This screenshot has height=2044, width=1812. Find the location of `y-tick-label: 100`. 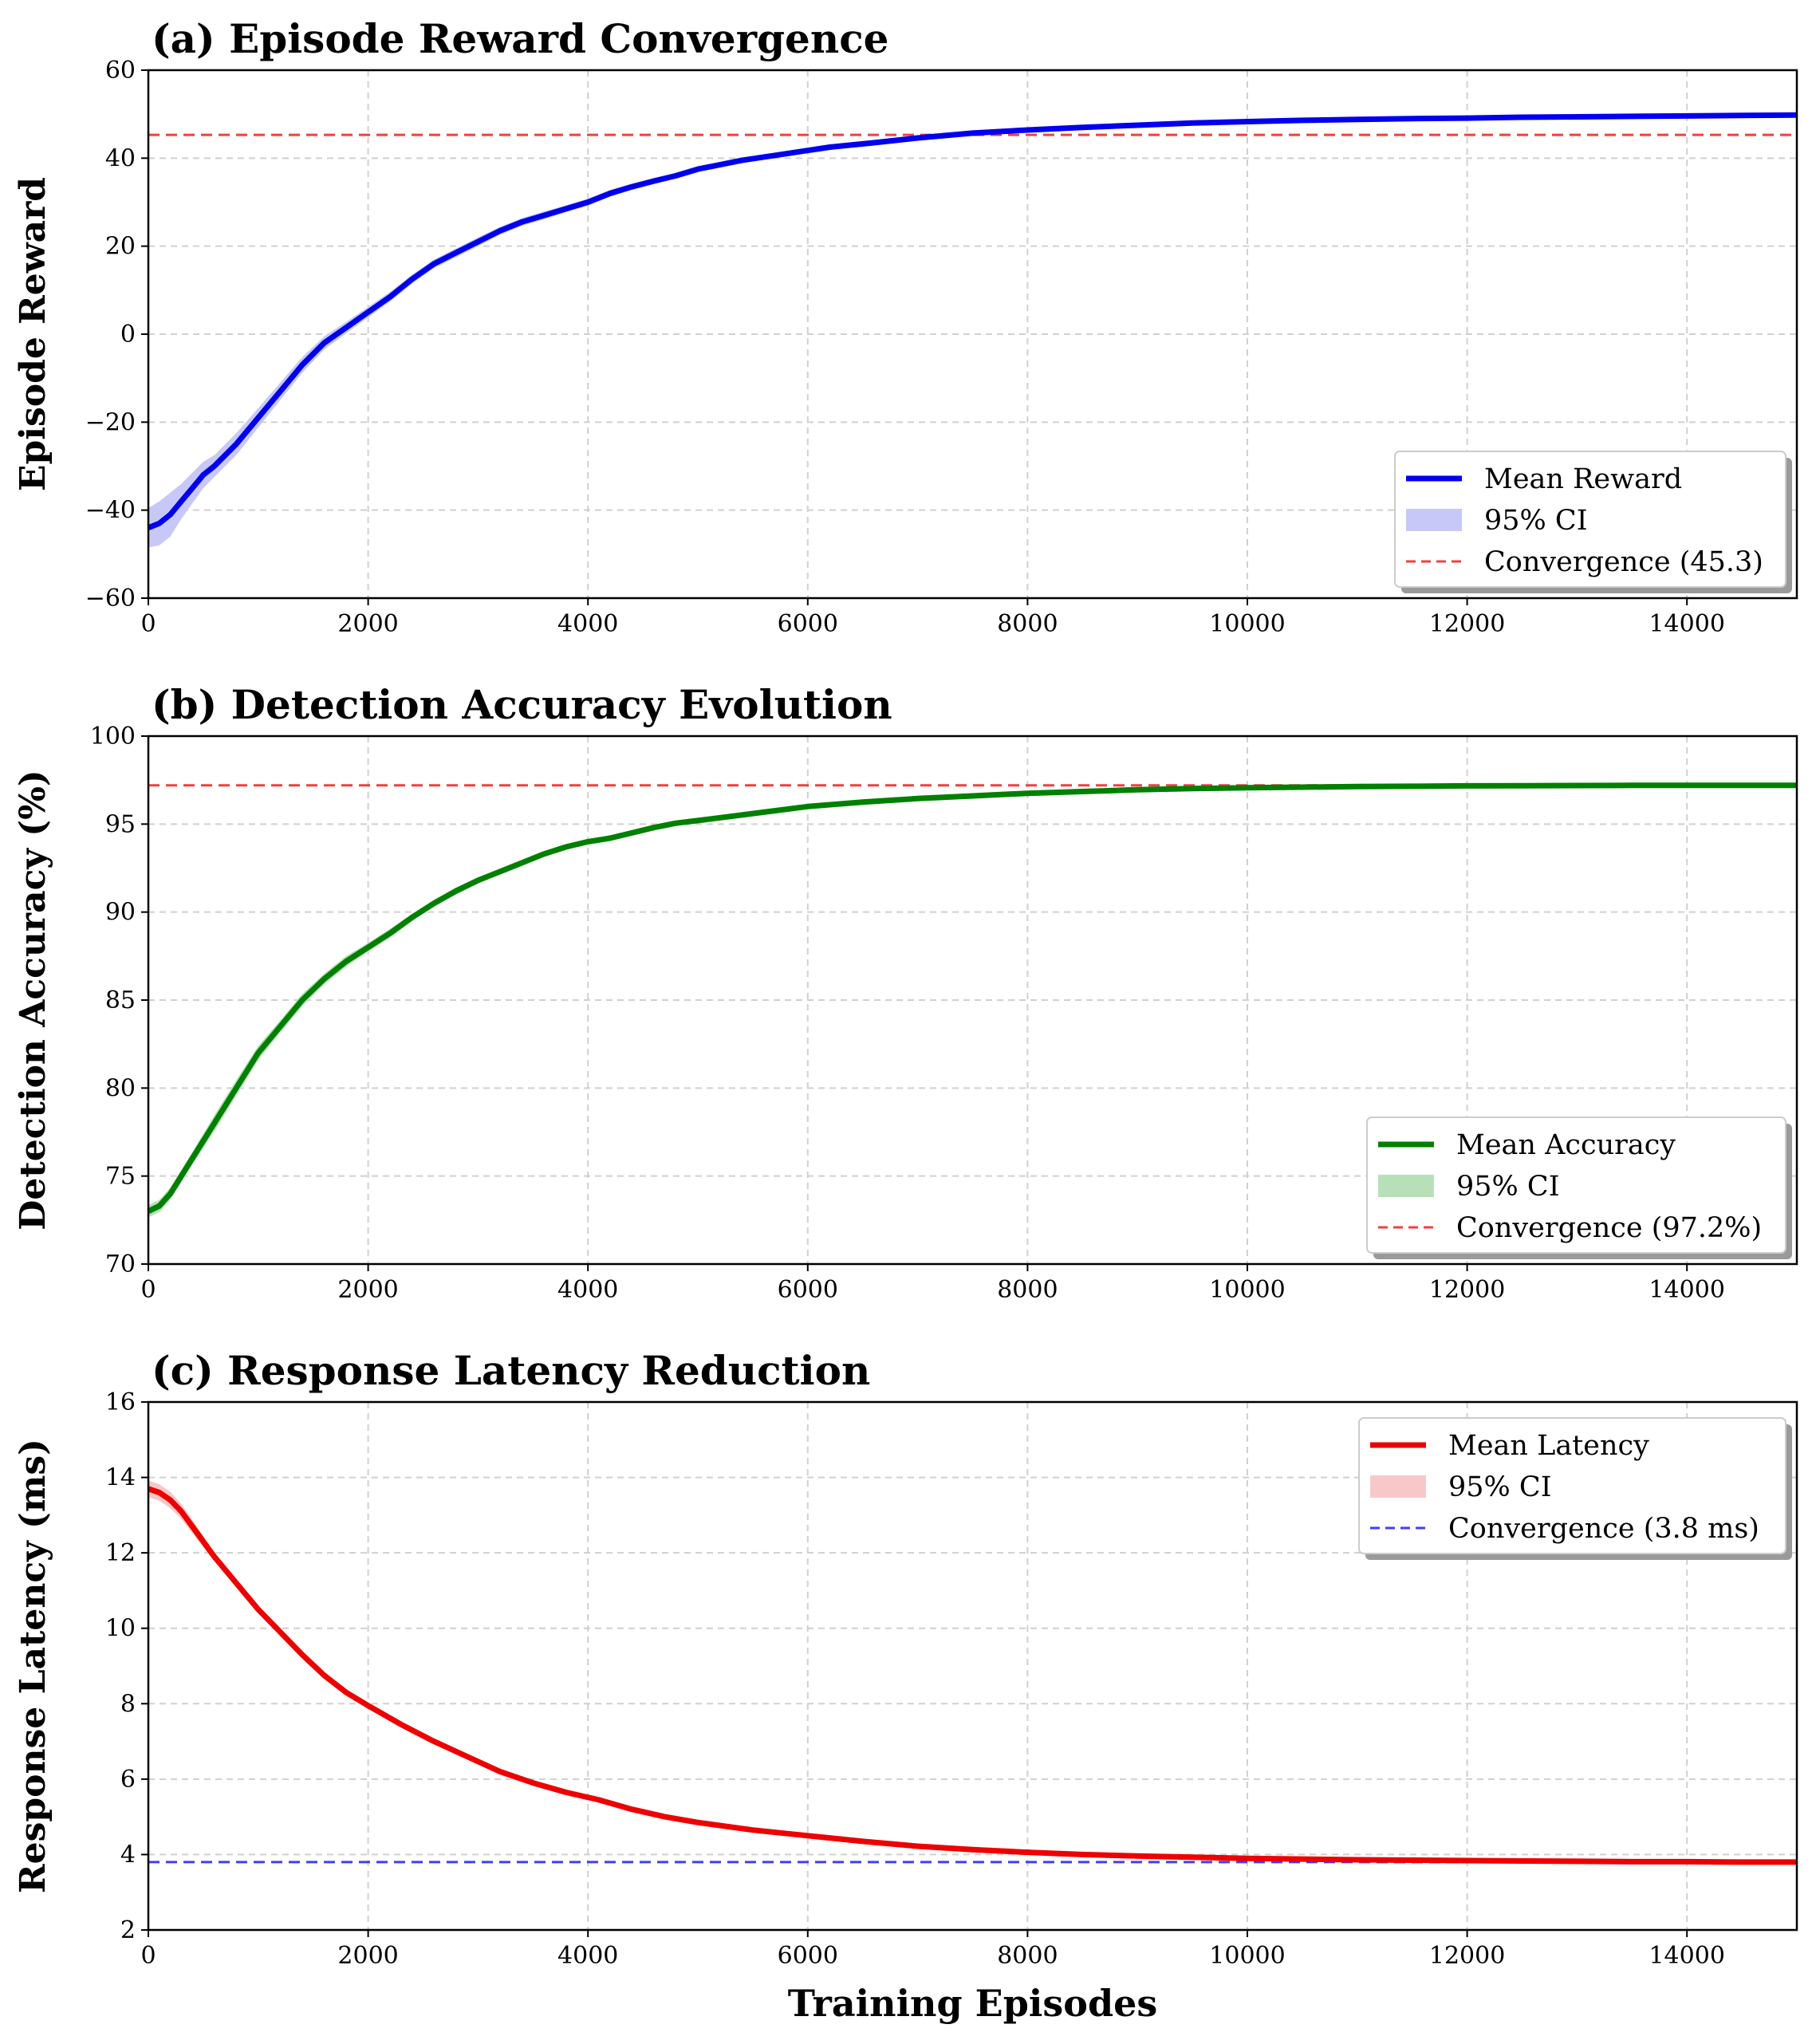

y-tick-label: 100 is located at coordinates (113, 737).